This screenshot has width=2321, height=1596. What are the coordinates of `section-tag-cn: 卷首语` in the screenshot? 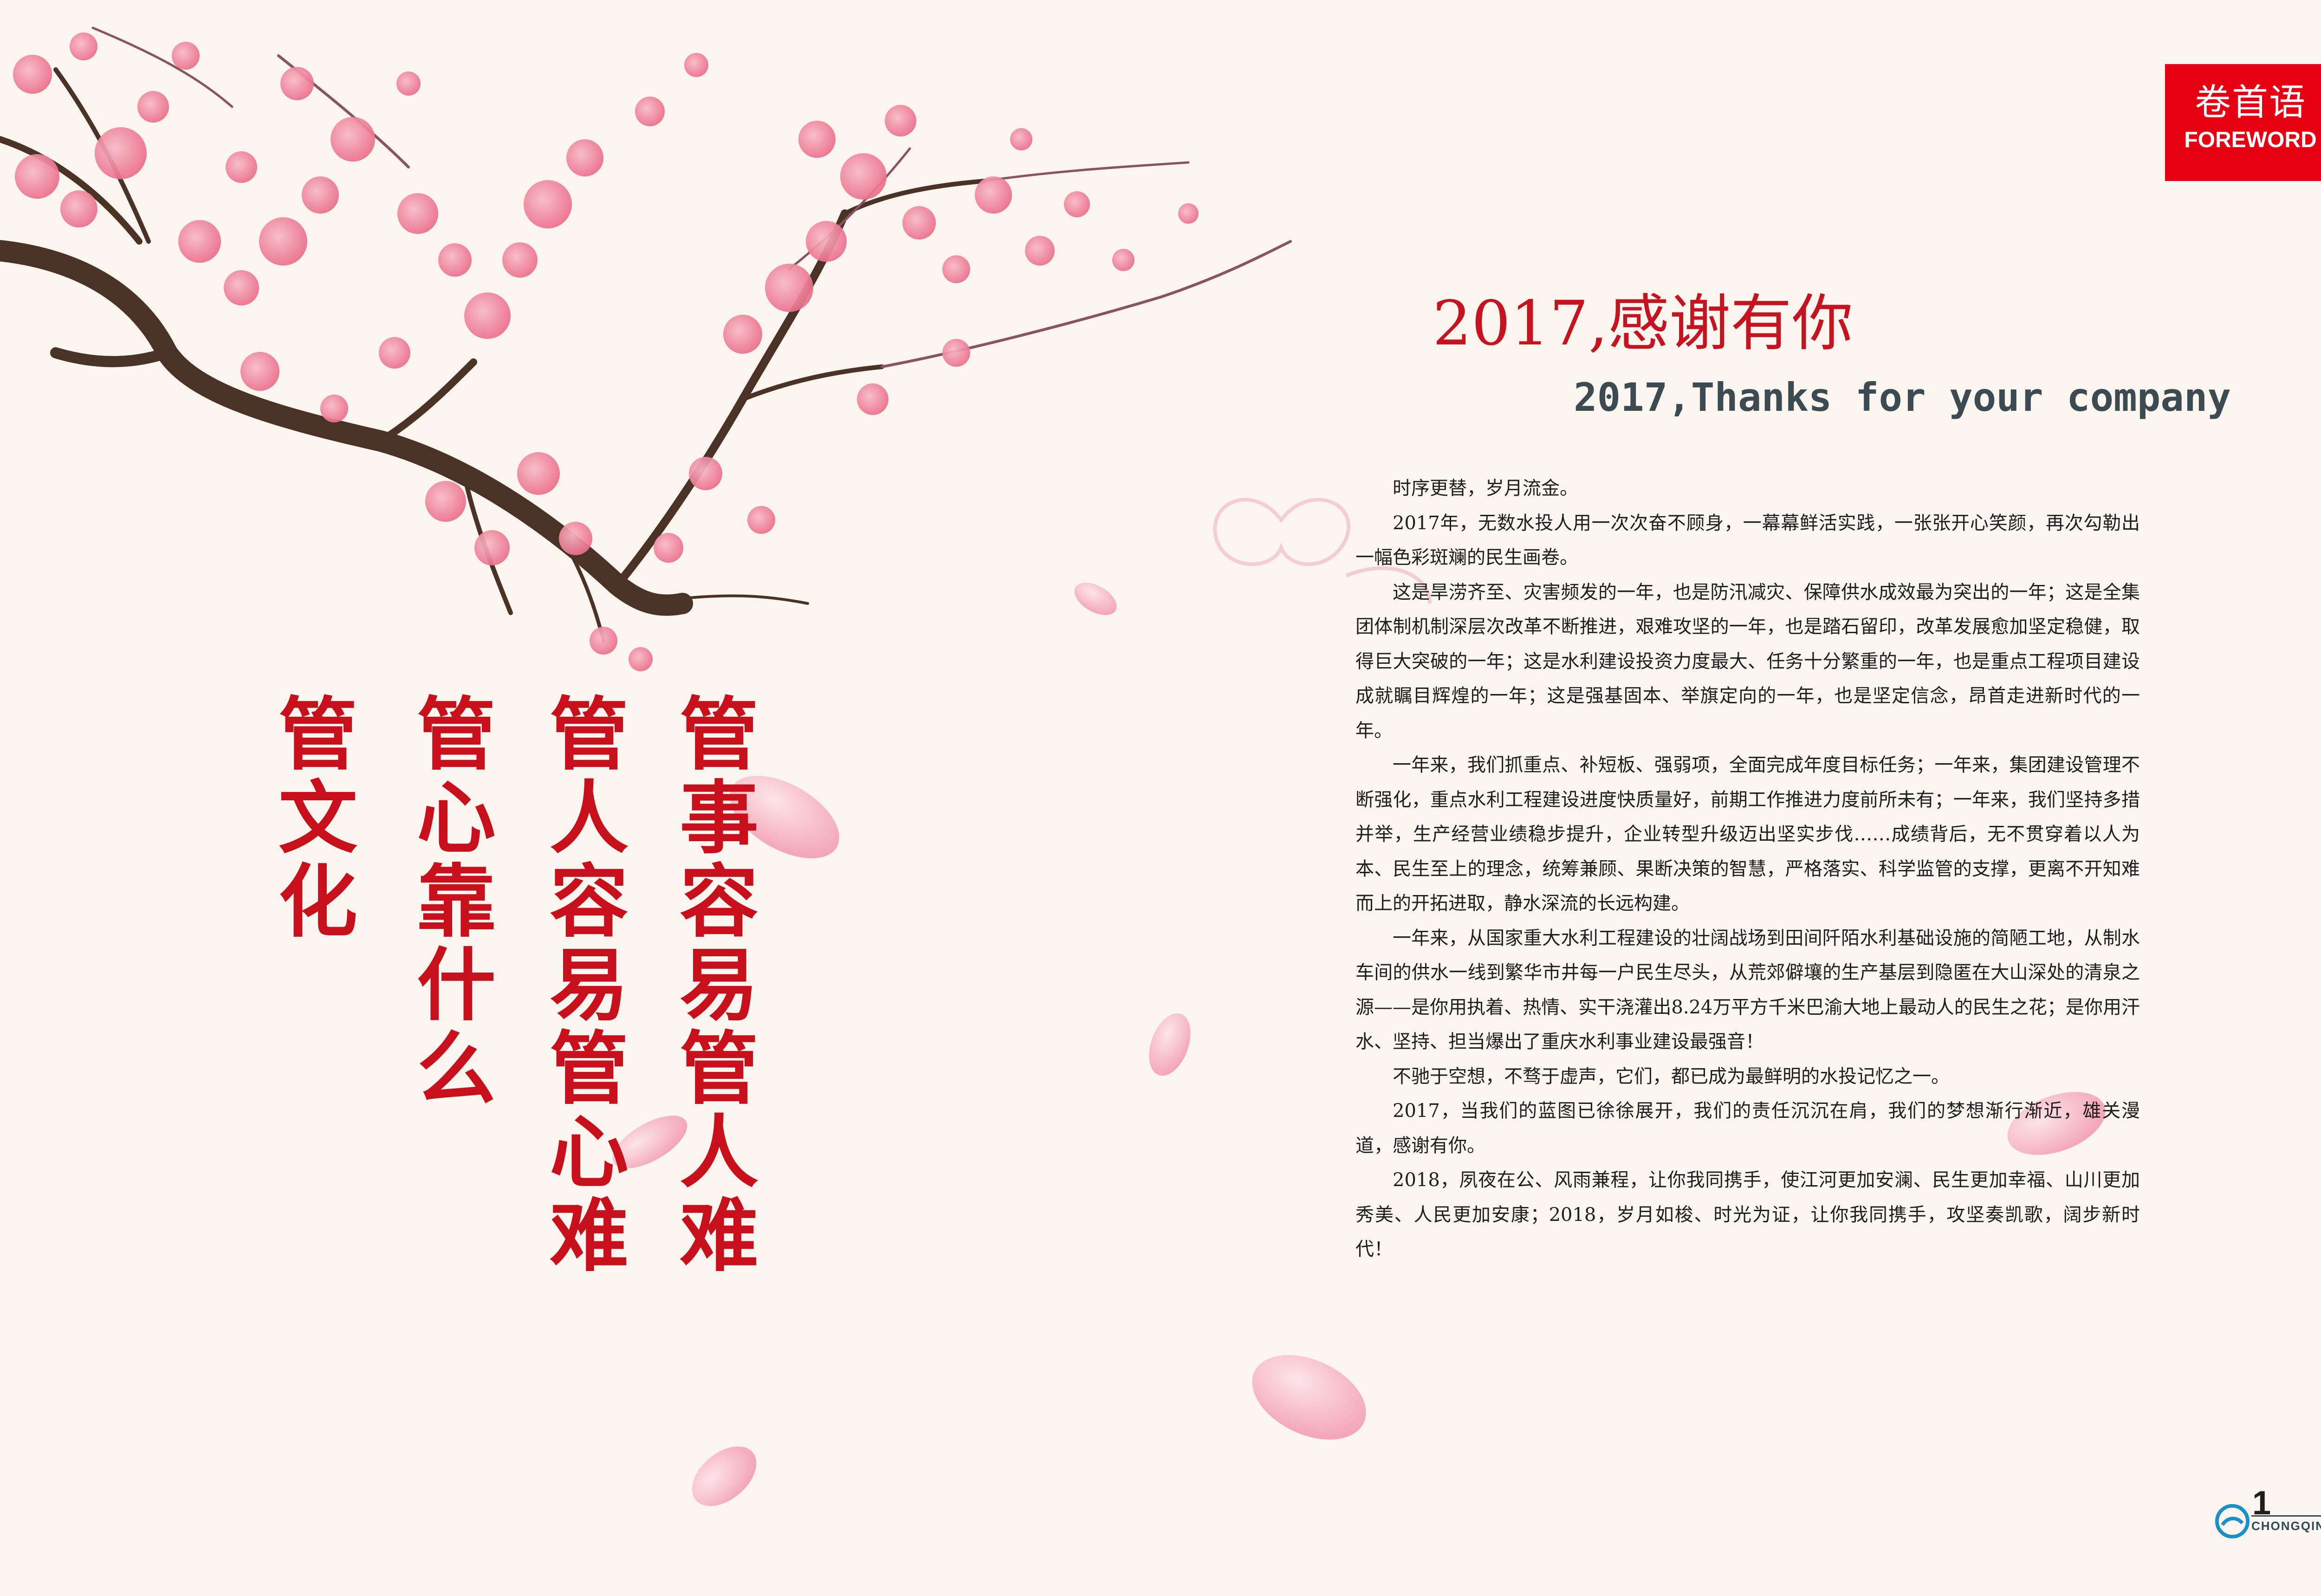 It's located at (2250, 102).